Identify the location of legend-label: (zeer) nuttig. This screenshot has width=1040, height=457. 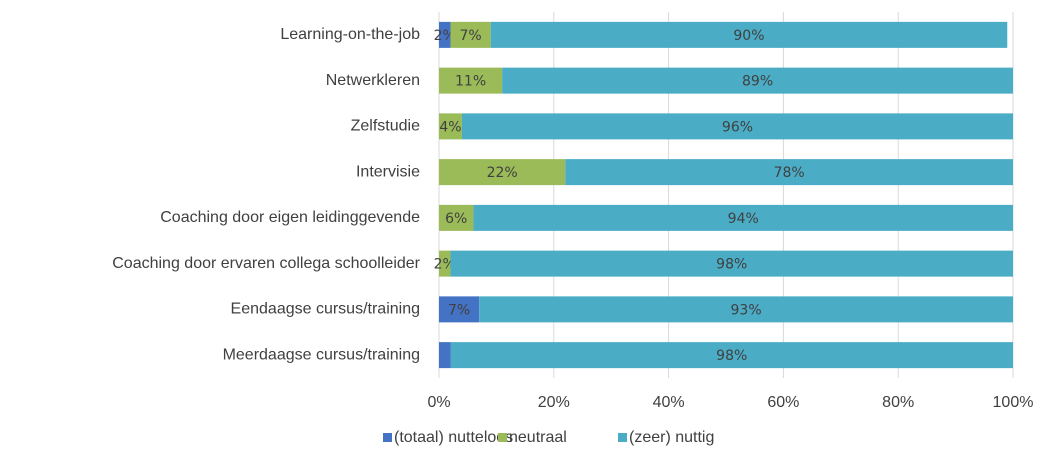
(671, 437).